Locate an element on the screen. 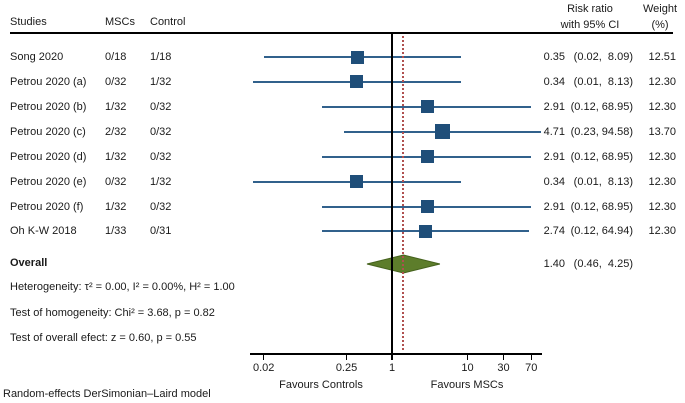 Image resolution: width=685 pixels, height=403 pixels. col-header-weight-line1: Weight is located at coordinates (660, 9).